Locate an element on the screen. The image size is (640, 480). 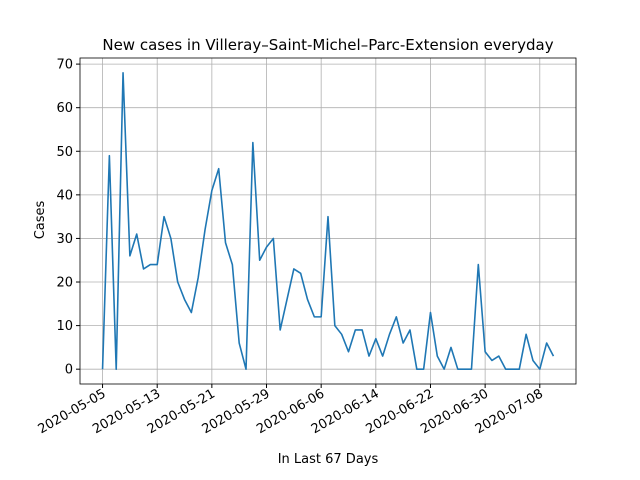
x-axis-label: In Last 67 Days is located at coordinates (328, 459).